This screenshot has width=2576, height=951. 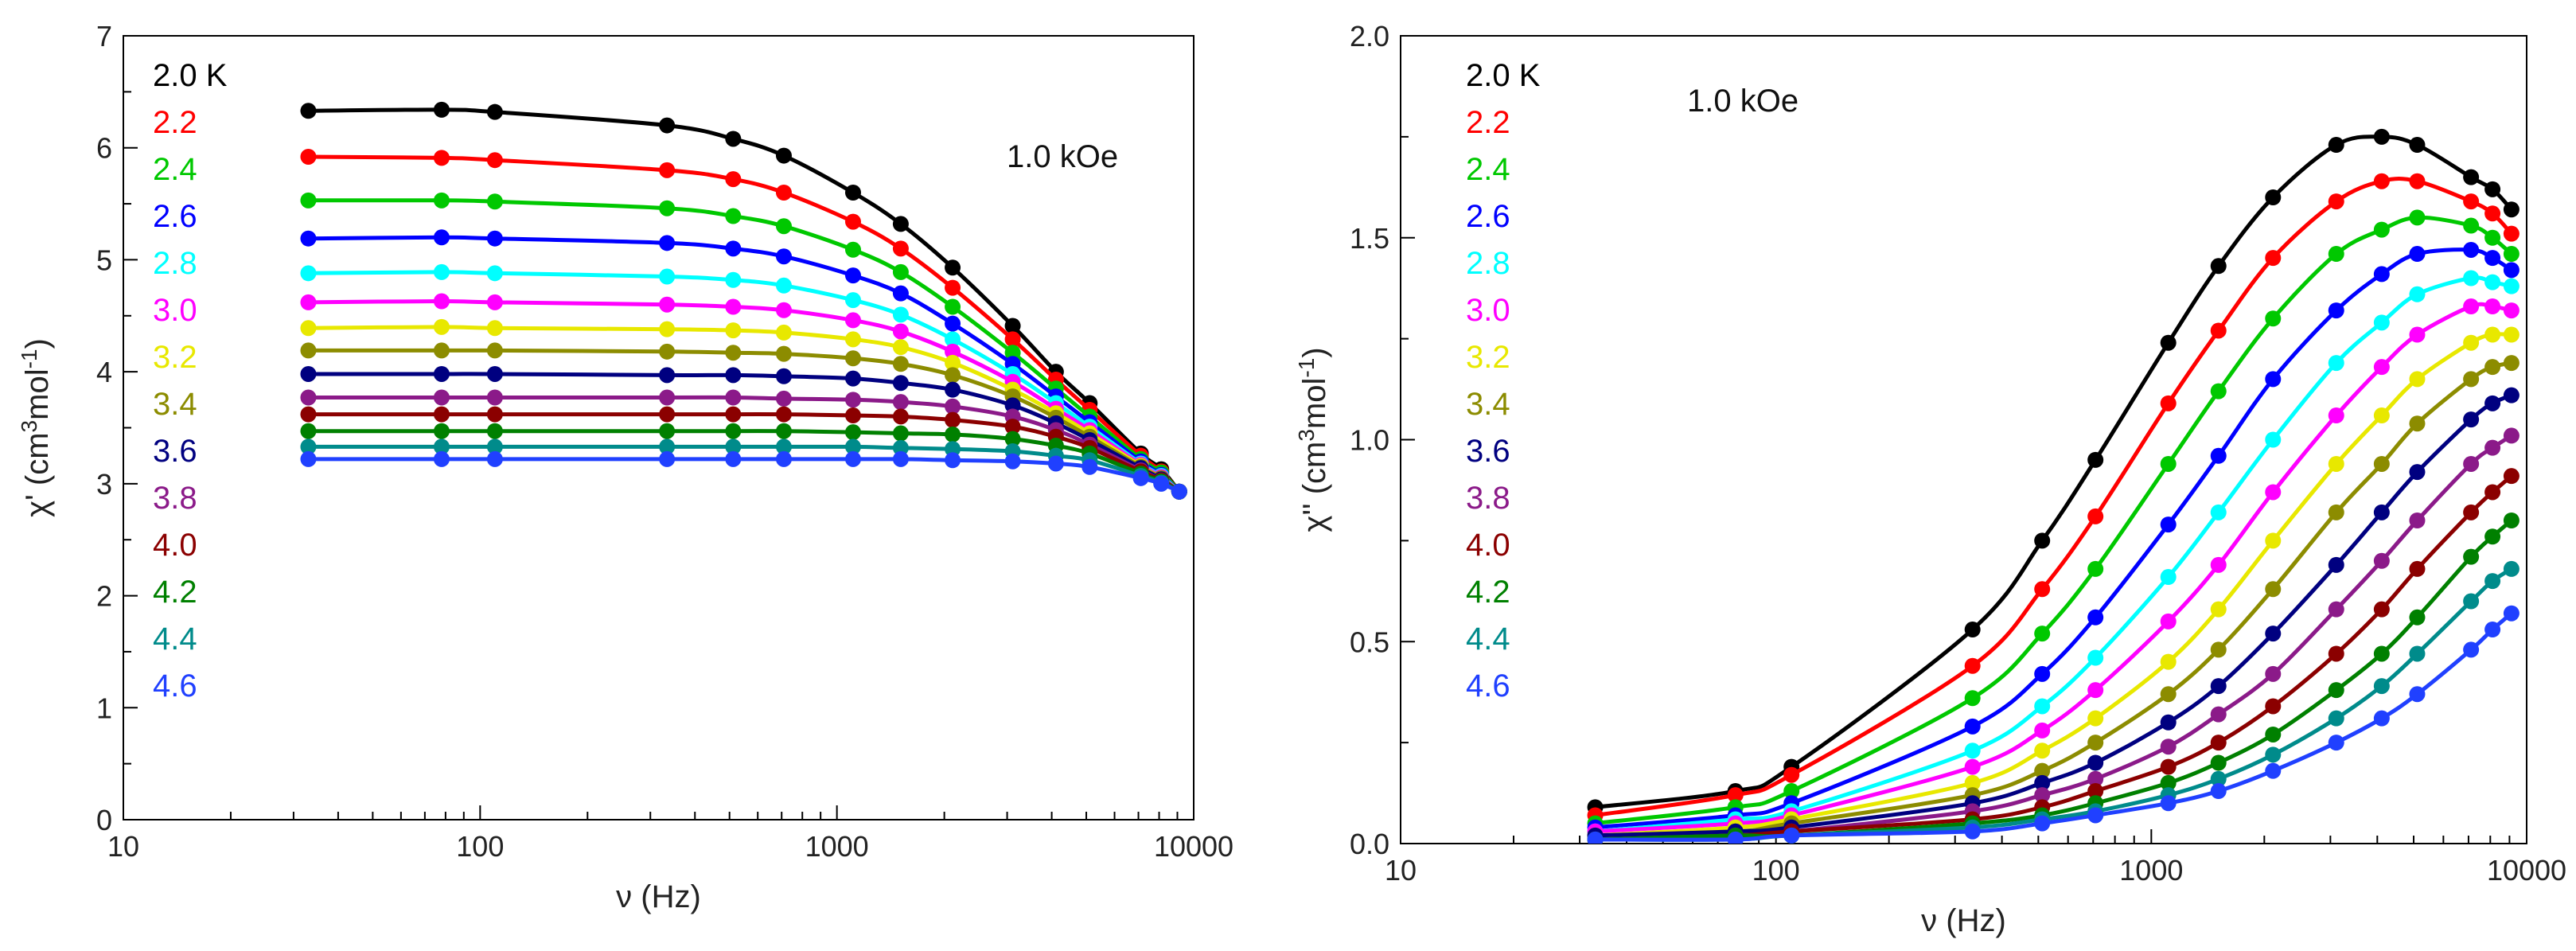 What do you see at coordinates (104, 820) in the screenshot?
I see `y-tick-label: 0` at bounding box center [104, 820].